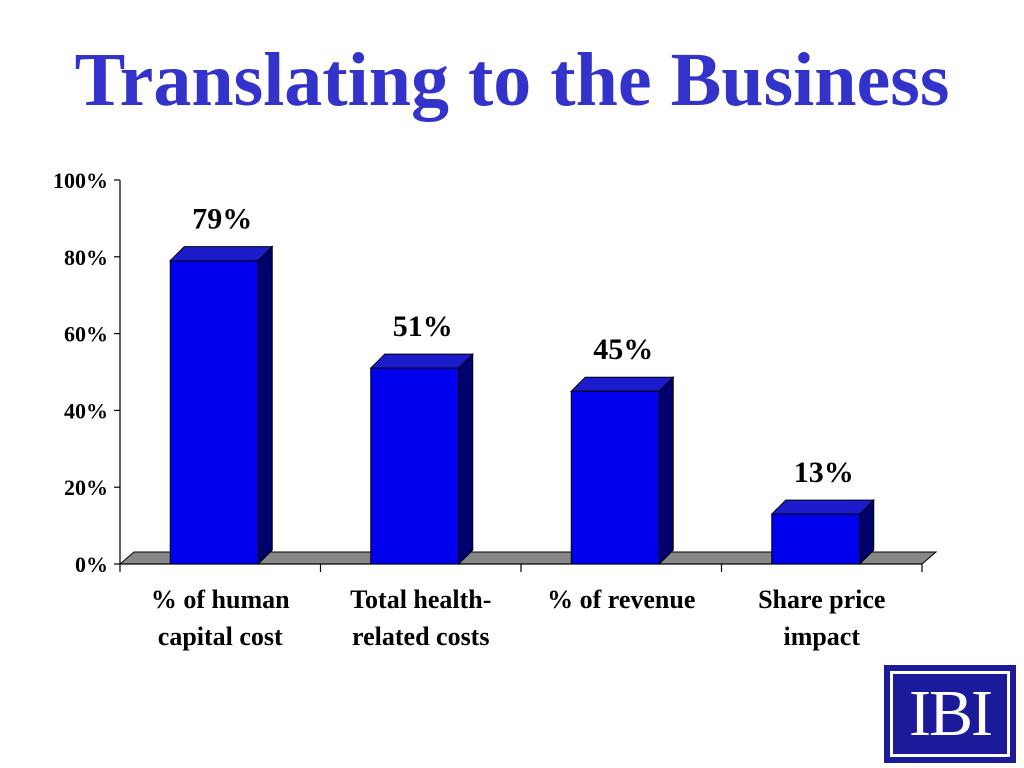 The height and width of the screenshot is (768, 1024). Describe the element at coordinates (220, 618) in the screenshot. I see `x-category-label: % of human capital cost` at that location.